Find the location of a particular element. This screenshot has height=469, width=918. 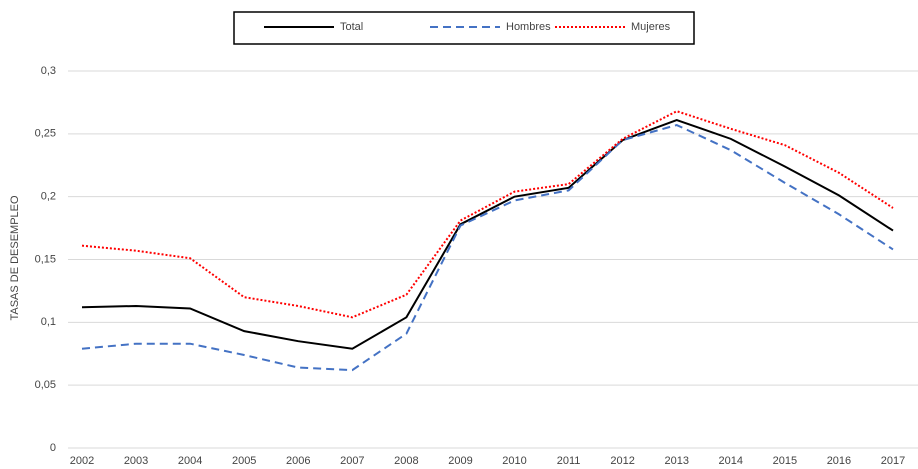

y-tick-label: 0 is located at coordinates (53, 448).